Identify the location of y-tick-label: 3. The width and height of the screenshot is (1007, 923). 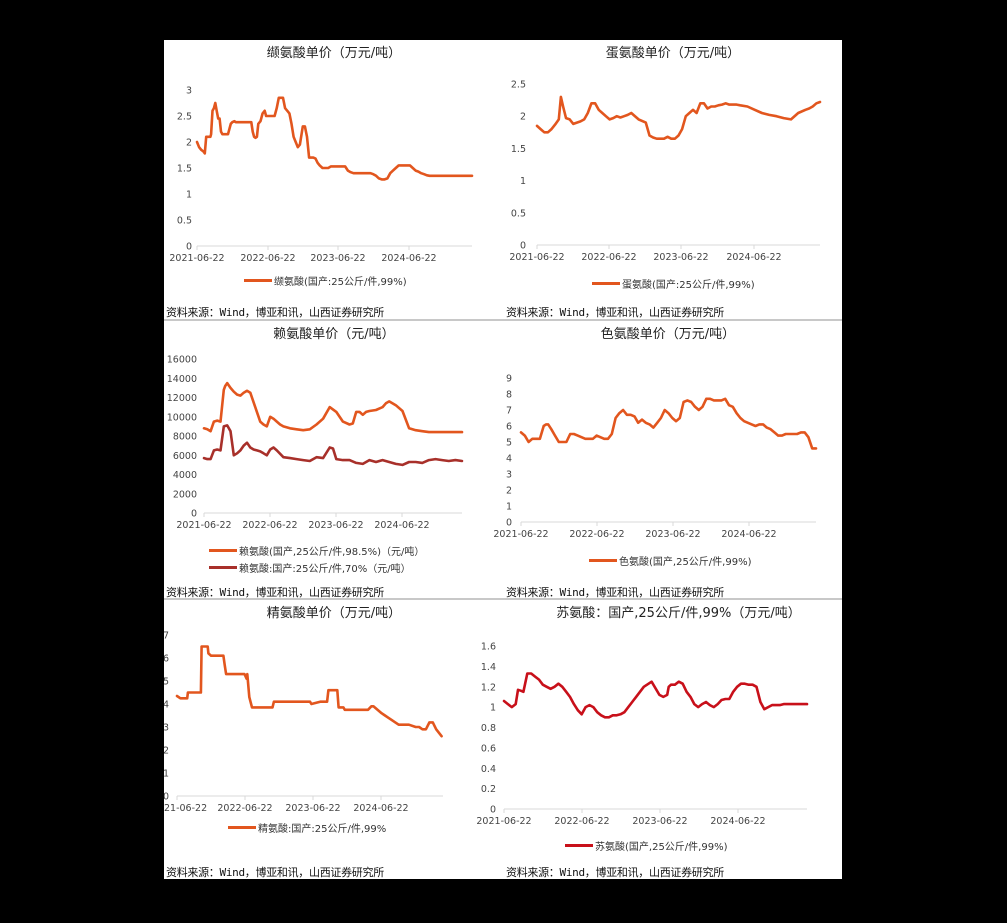
(166, 728).